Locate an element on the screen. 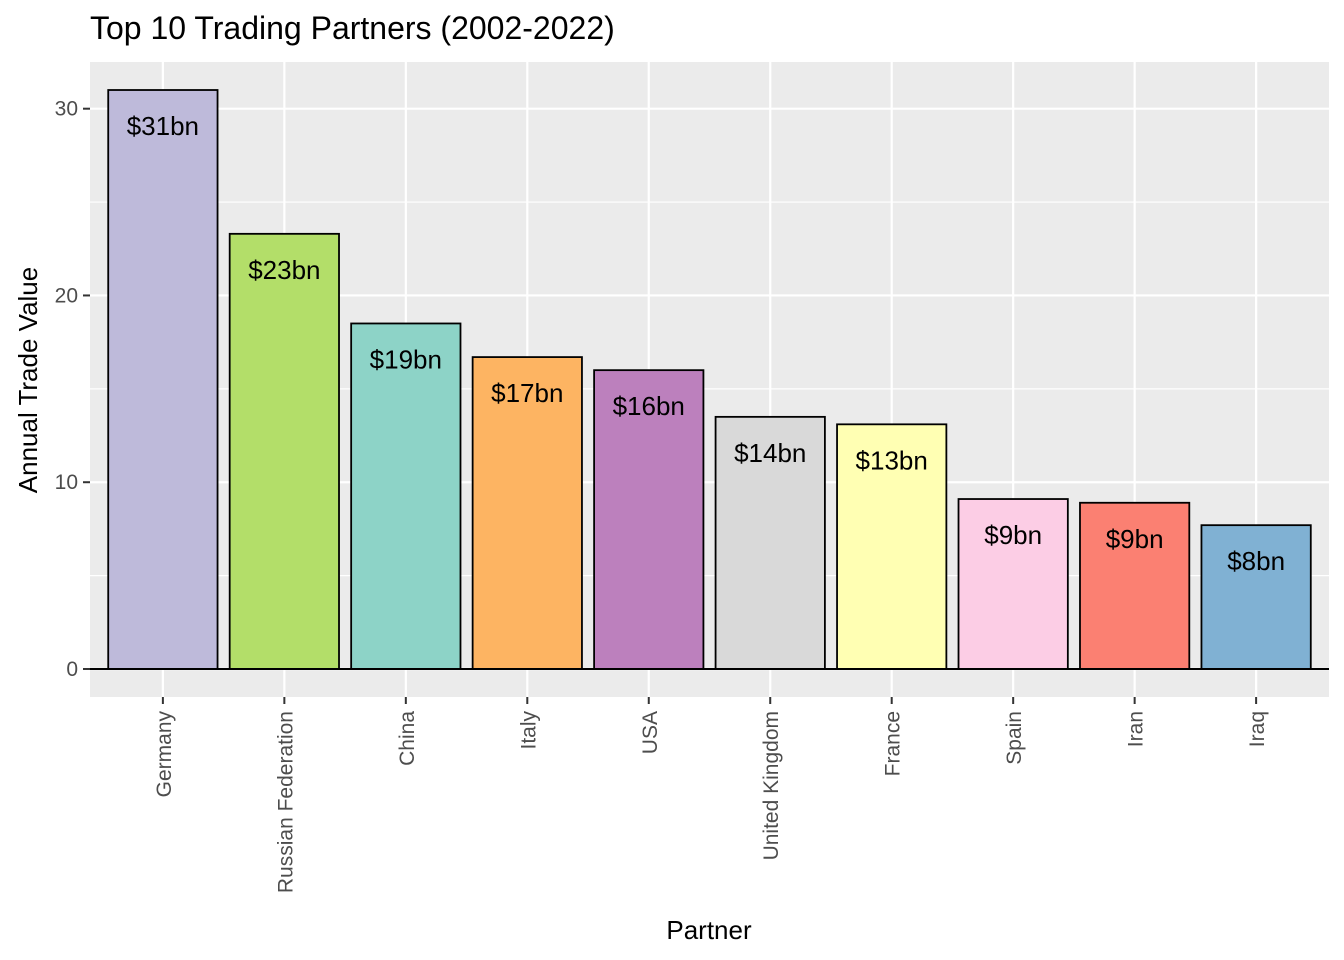  bar-value-label: $13bn is located at coordinates (892, 460).